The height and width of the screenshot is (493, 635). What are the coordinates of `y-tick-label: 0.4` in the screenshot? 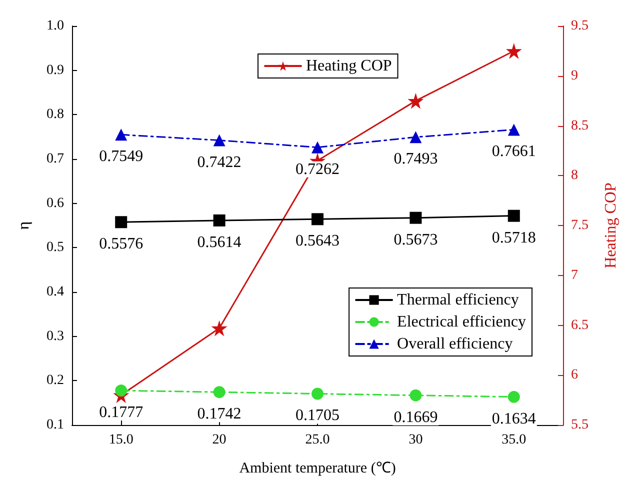 It's located at (55, 292).